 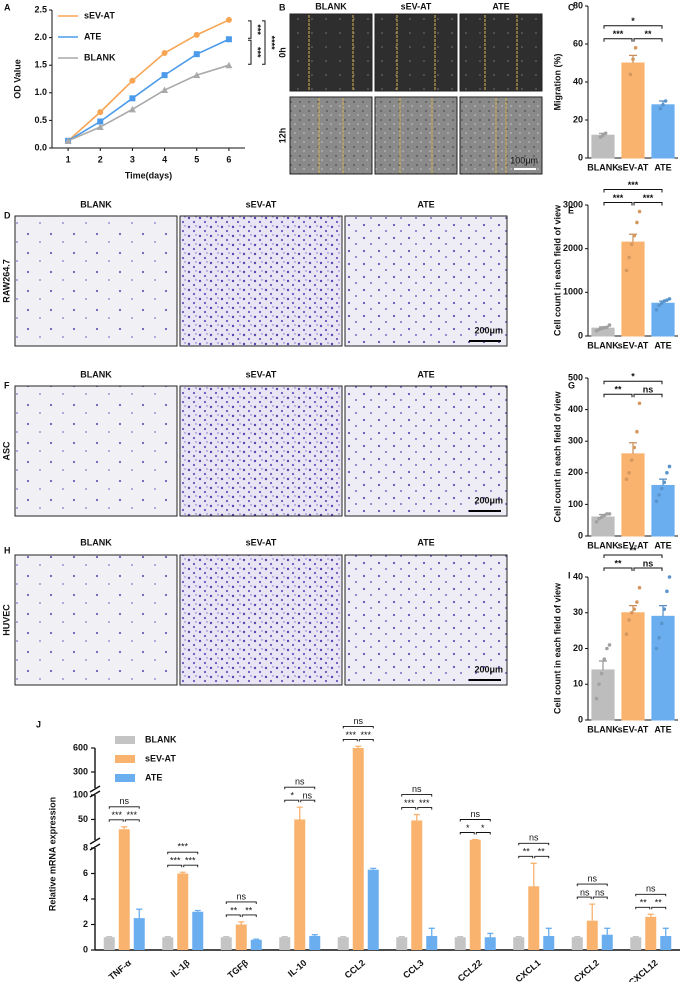 What do you see at coordinates (160, 758) in the screenshot?
I see `legend-label: sEV-AT` at bounding box center [160, 758].